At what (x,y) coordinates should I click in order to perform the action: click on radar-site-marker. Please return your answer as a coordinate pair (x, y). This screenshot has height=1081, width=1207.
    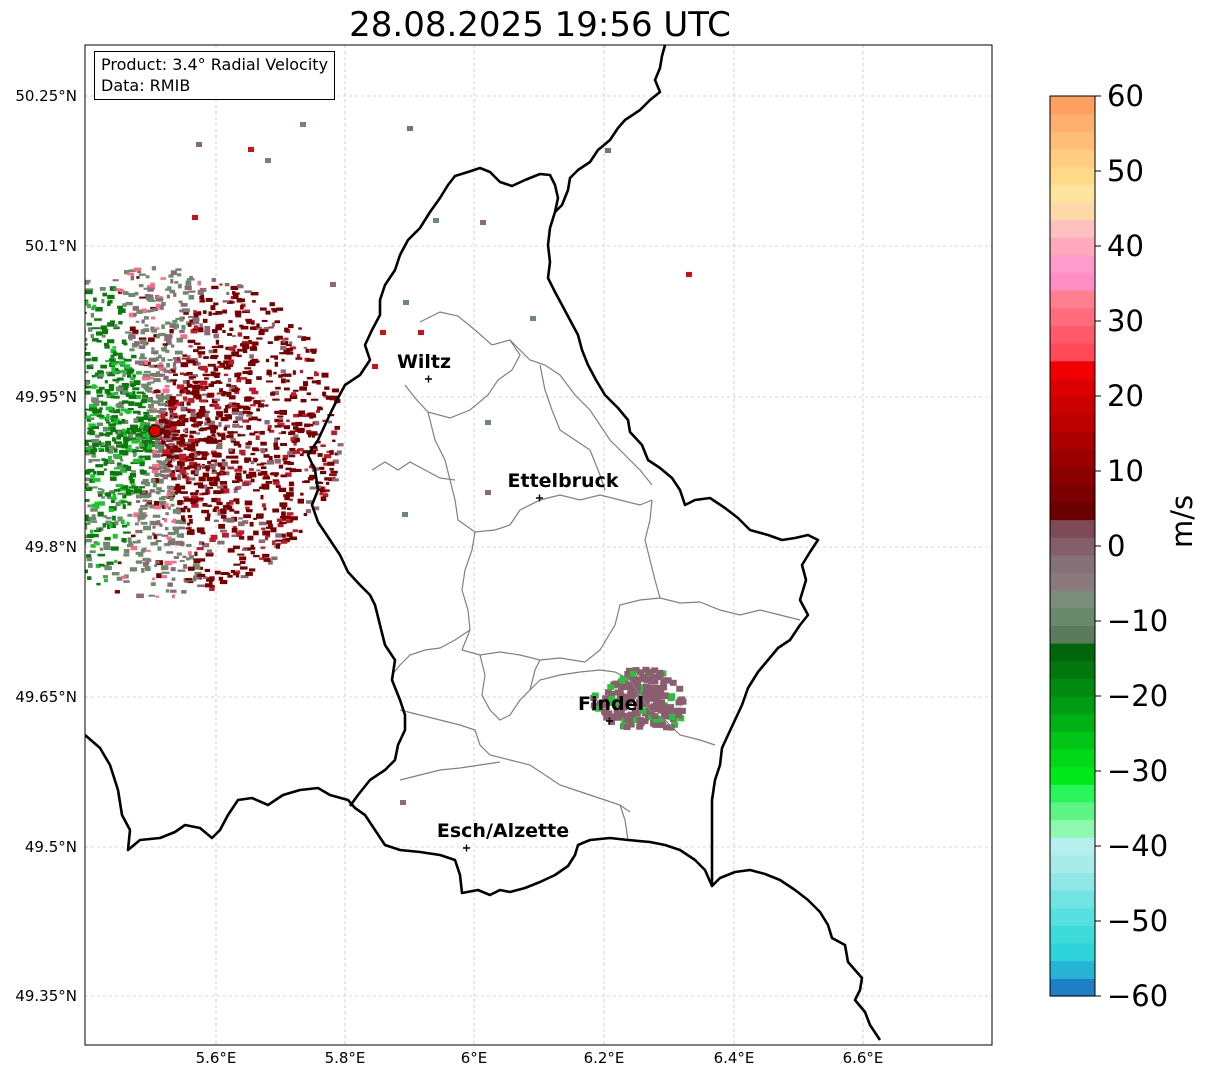
    Looking at the image, I should click on (155, 431).